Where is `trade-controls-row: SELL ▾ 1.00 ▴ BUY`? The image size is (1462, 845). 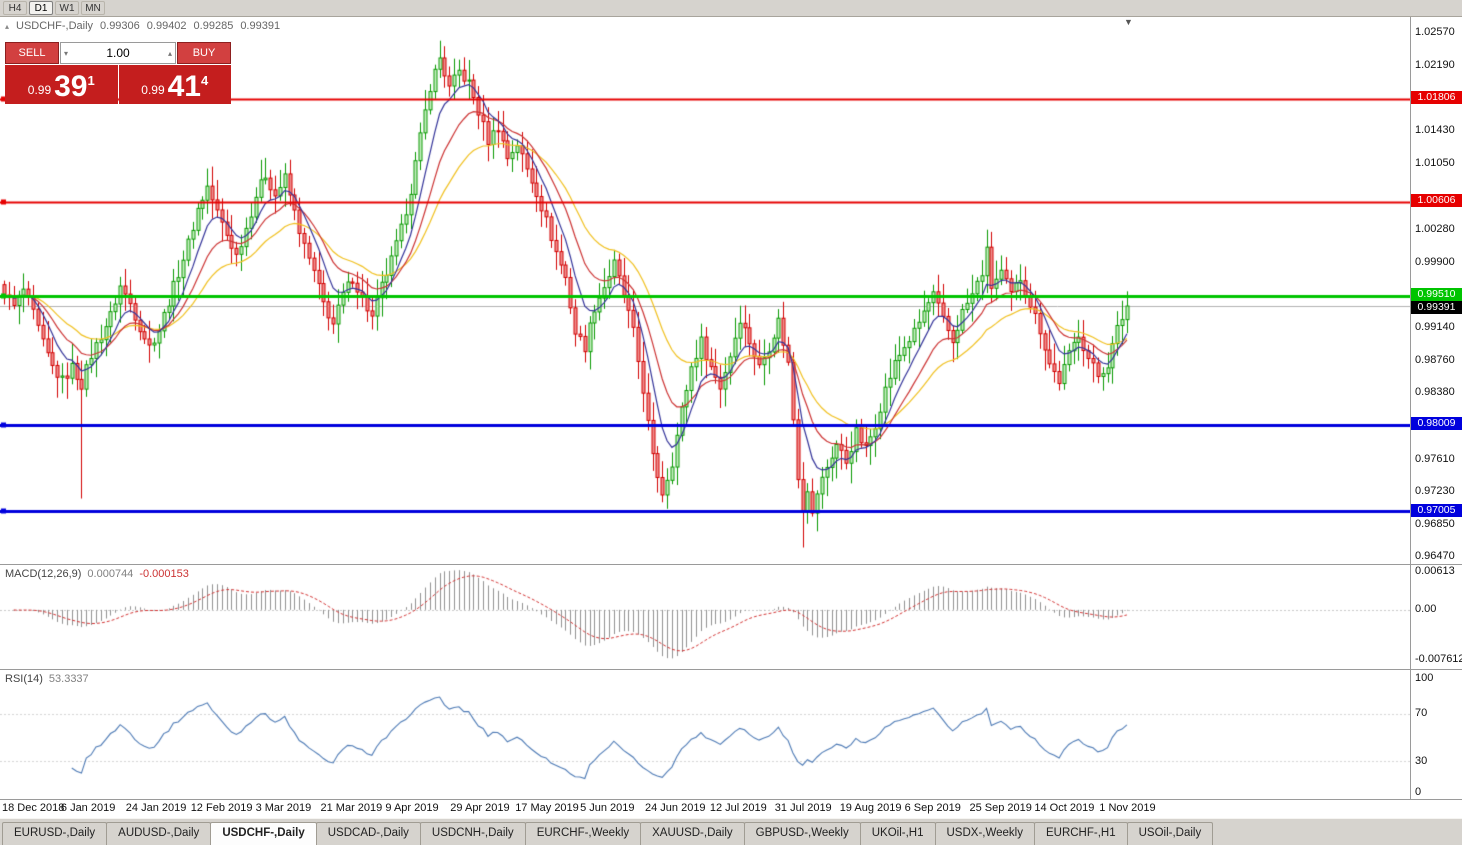
trade-controls-row: SELL ▾ 1.00 ▴ BUY is located at coordinates (118, 53).